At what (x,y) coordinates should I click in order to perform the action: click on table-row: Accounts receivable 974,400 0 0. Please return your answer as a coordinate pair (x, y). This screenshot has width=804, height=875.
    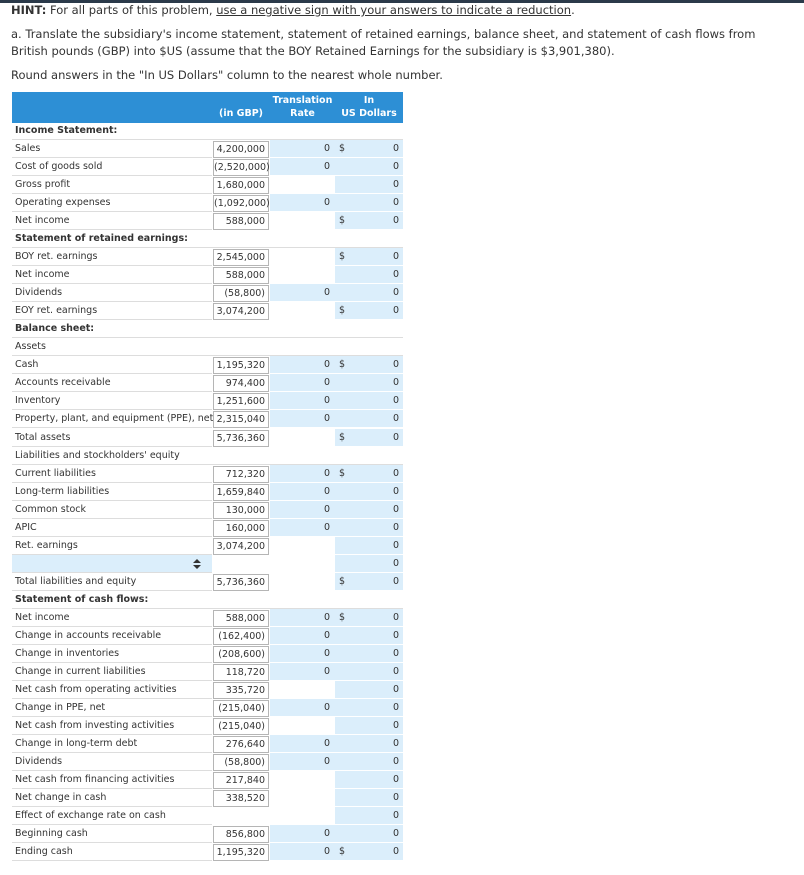
    Looking at the image, I should click on (207, 383).